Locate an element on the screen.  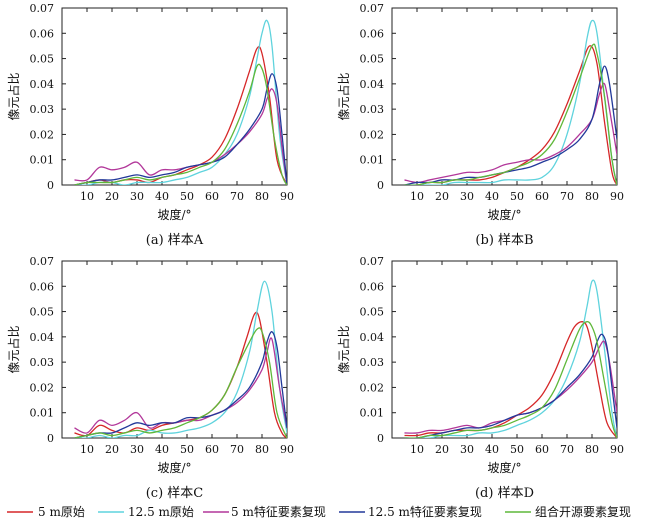
legend-label: 组合开源要素复现 is located at coordinates (583, 511).